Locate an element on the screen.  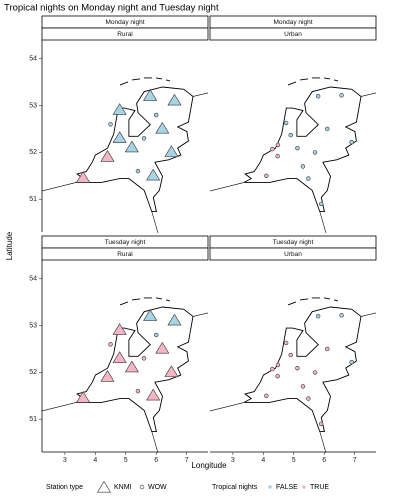
y-axis-title: Latitude is located at coordinates (9, 245).